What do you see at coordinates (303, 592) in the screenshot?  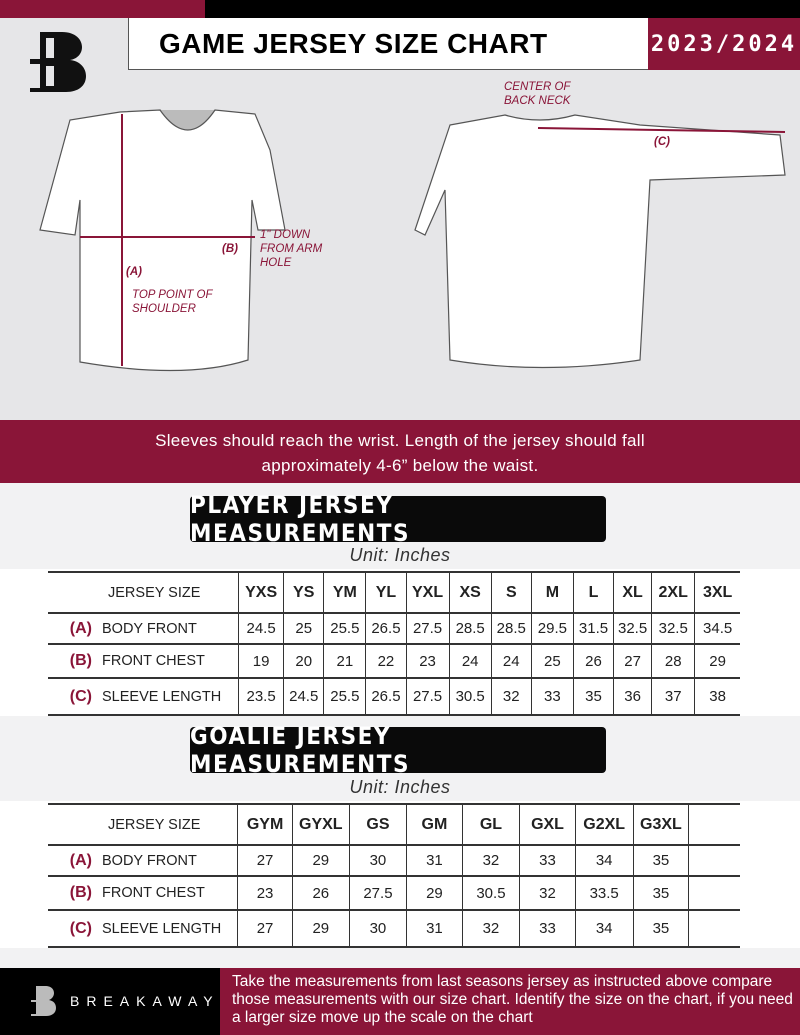 I see `size-header: YS` at bounding box center [303, 592].